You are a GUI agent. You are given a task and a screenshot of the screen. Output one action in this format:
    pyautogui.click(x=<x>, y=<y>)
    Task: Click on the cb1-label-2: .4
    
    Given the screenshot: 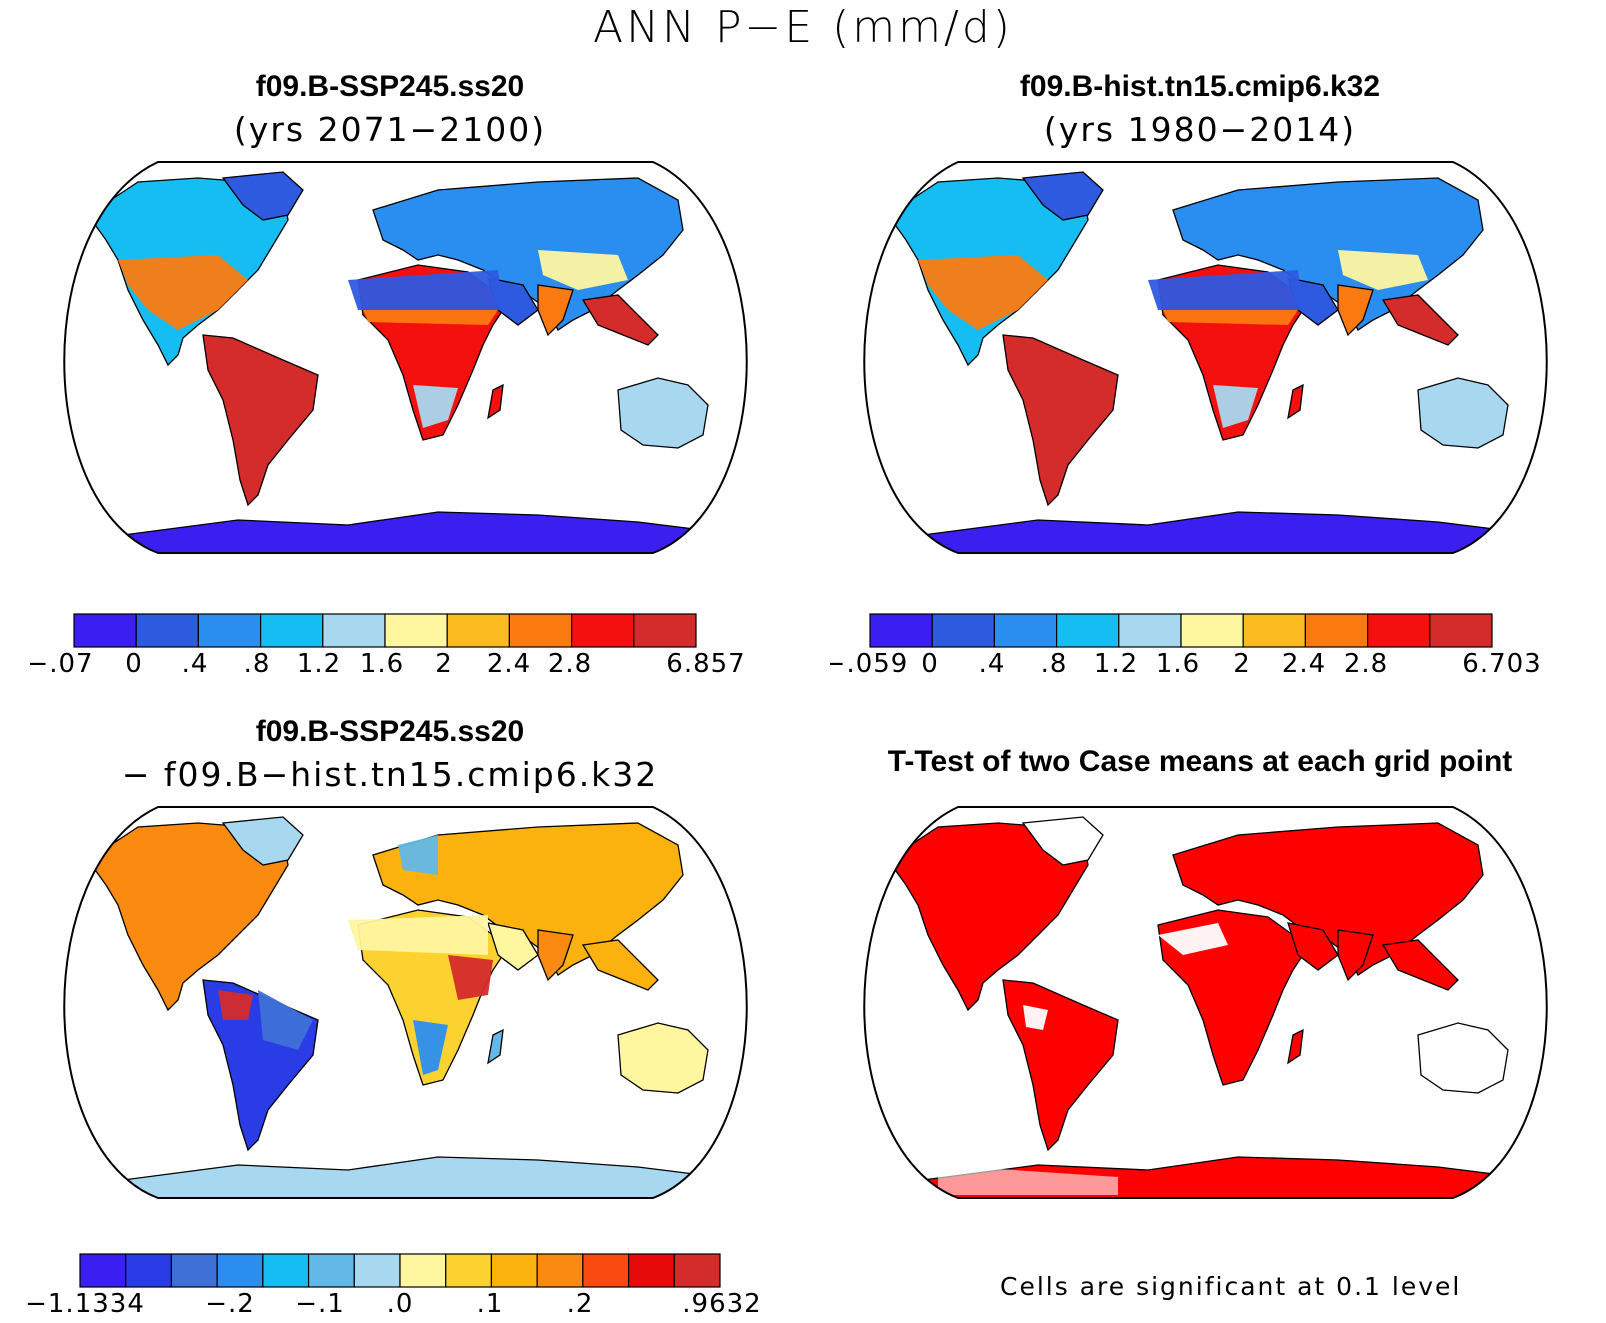 What is the action you would take?
    pyautogui.click(x=195, y=664)
    